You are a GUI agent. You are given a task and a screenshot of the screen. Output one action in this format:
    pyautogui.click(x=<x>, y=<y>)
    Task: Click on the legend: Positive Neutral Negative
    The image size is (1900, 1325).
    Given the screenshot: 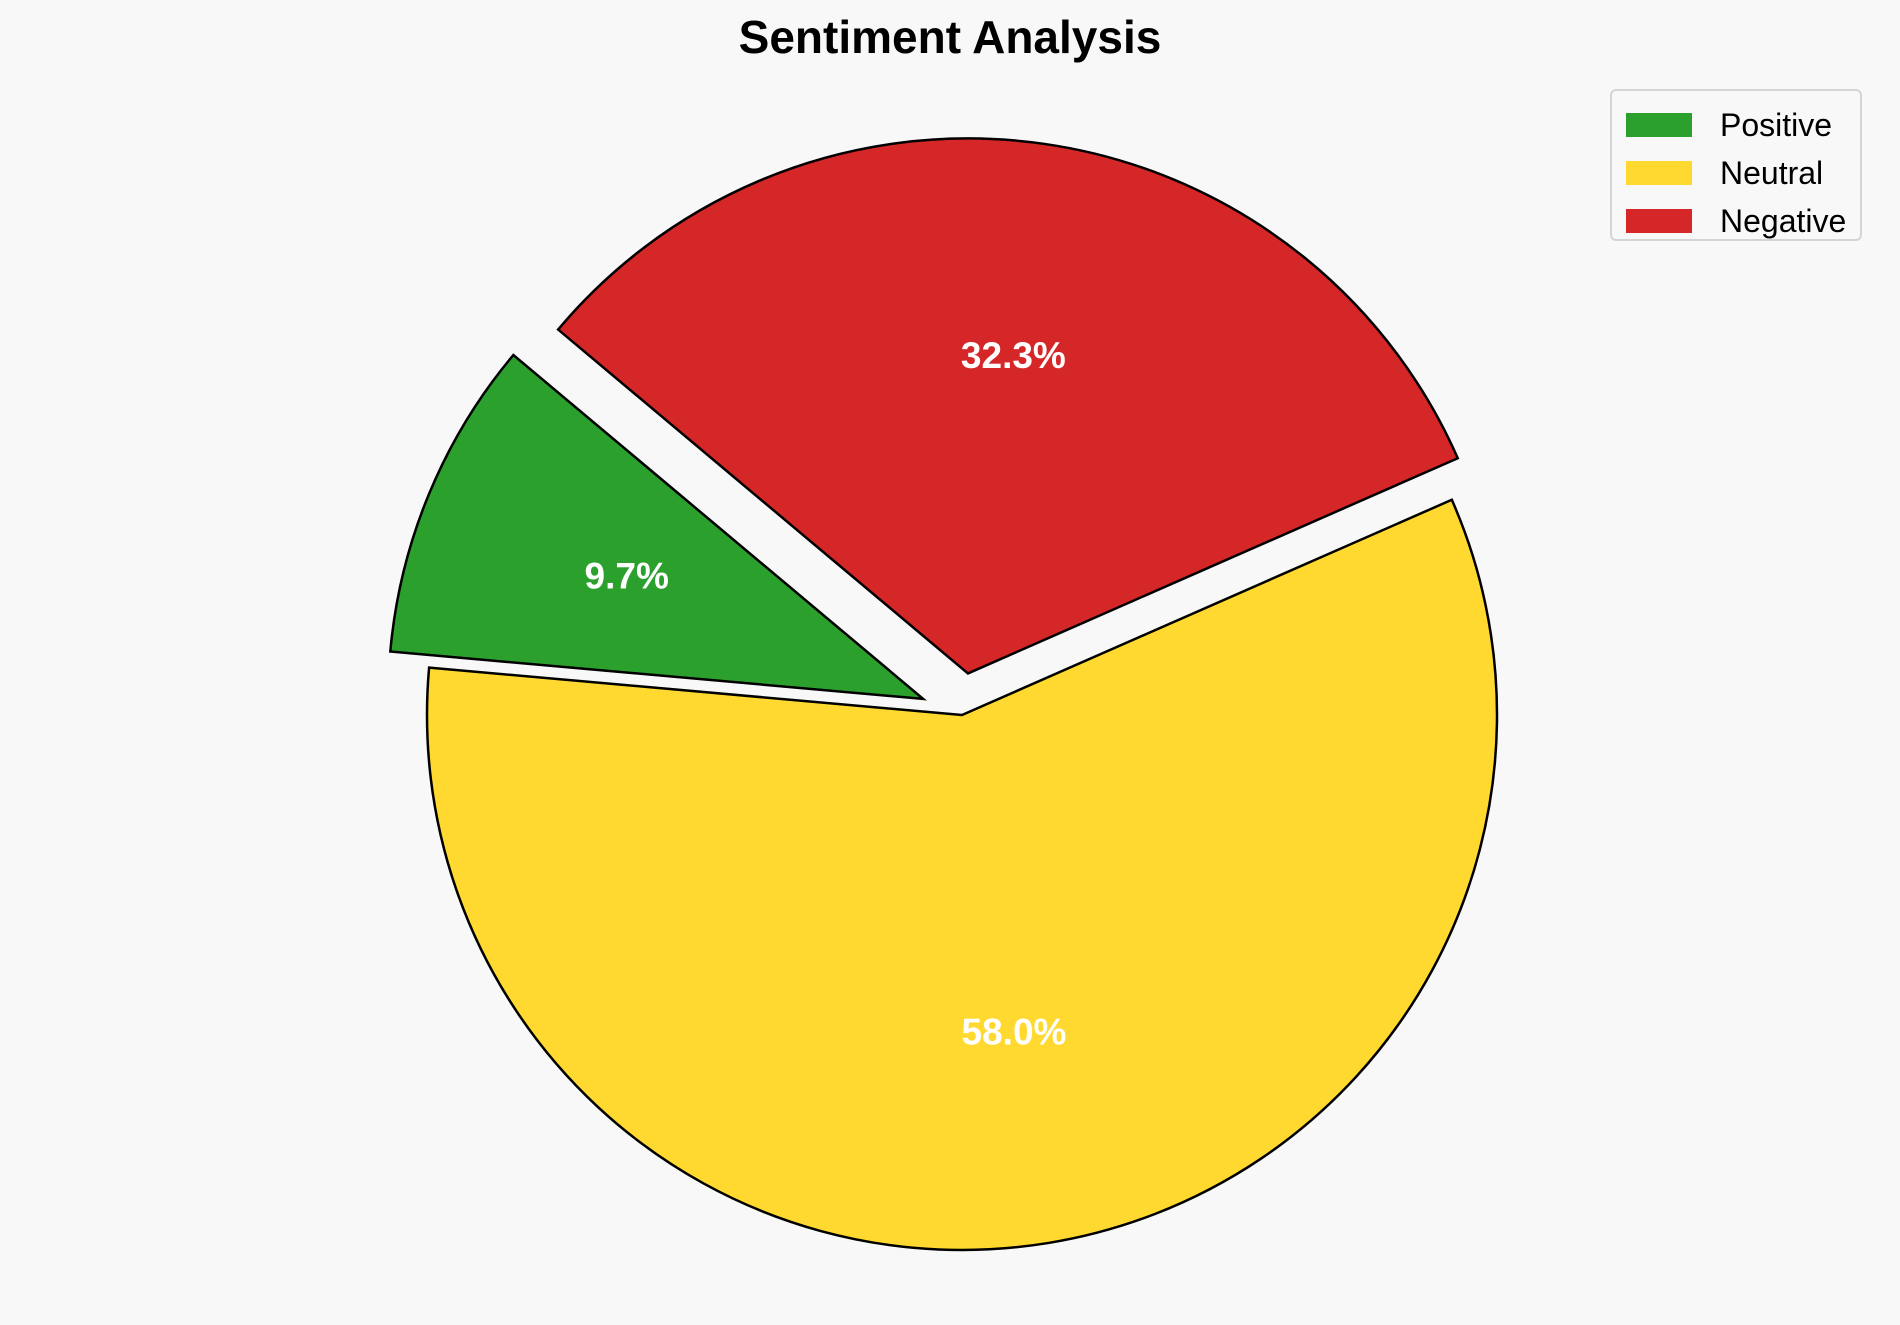 What is the action you would take?
    pyautogui.click(x=1736, y=165)
    